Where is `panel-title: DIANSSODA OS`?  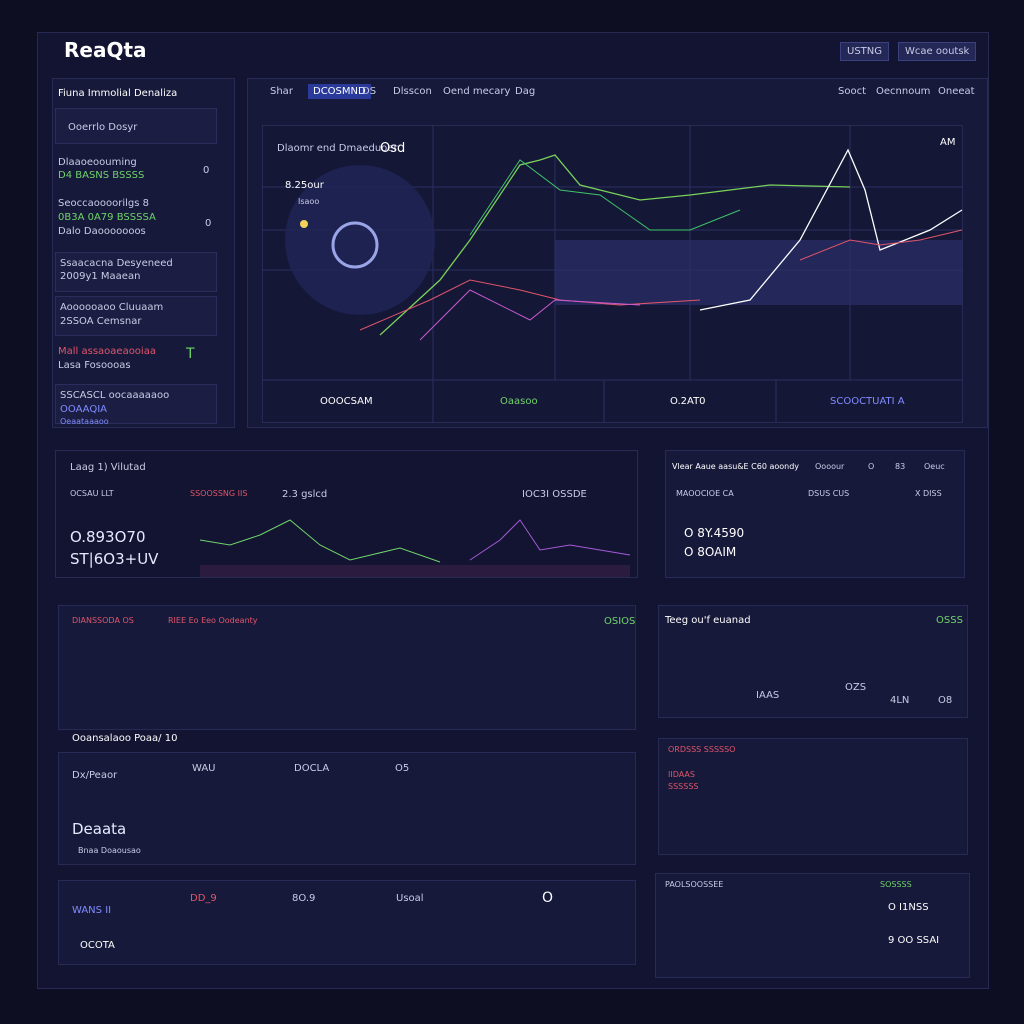
panel-title: DIANSSODA OS is located at coordinates (103, 620).